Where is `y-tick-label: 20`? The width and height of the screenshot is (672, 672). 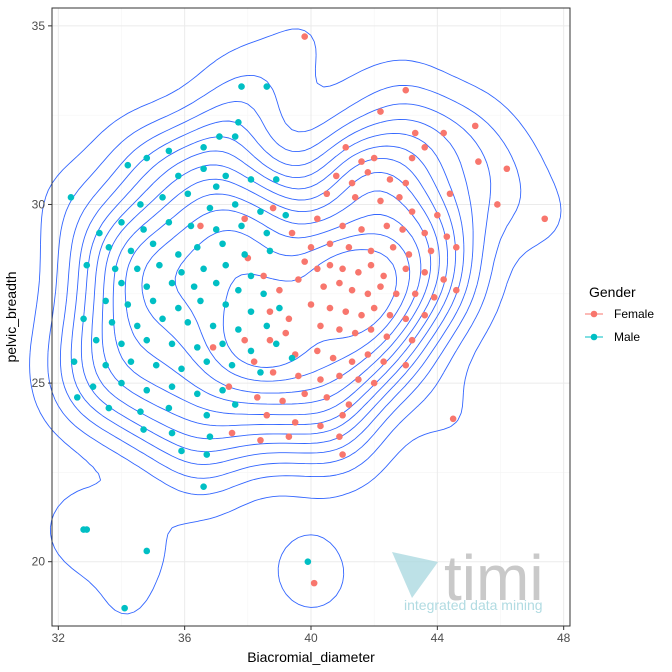
y-tick-label: 20 is located at coordinates (39, 562).